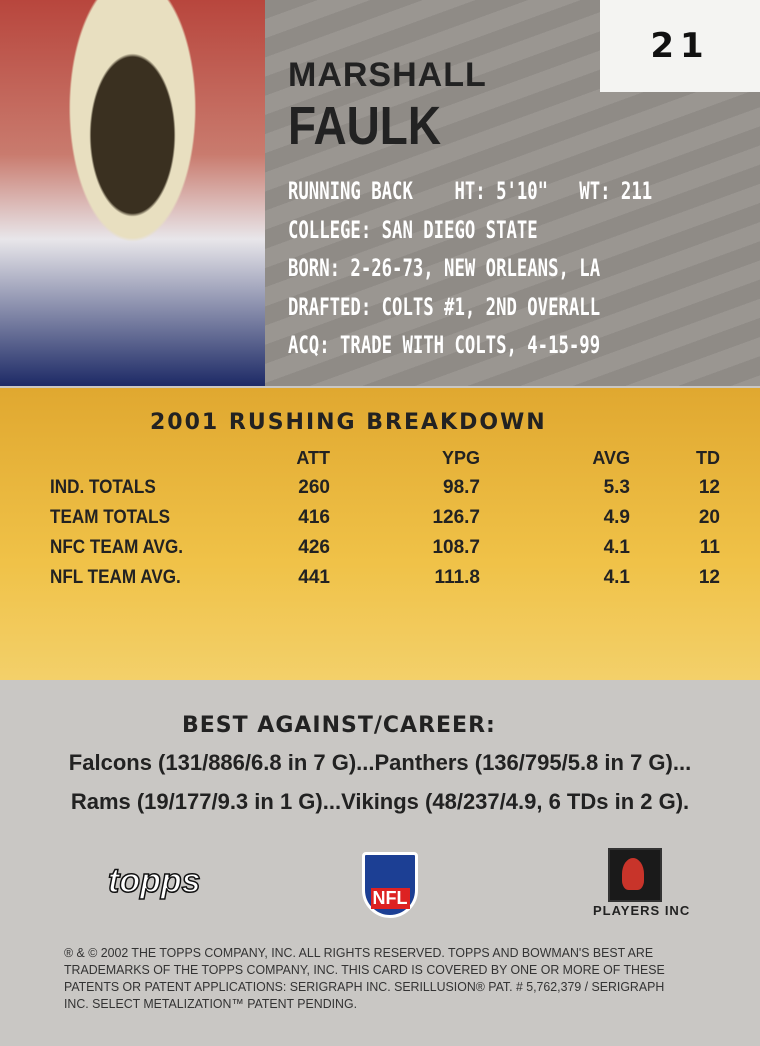 This screenshot has width=760, height=1046. Describe the element at coordinates (470, 191) in the screenshot. I see `bio-line: RUNNING BACK HT: 5'10" WT: 211` at that location.